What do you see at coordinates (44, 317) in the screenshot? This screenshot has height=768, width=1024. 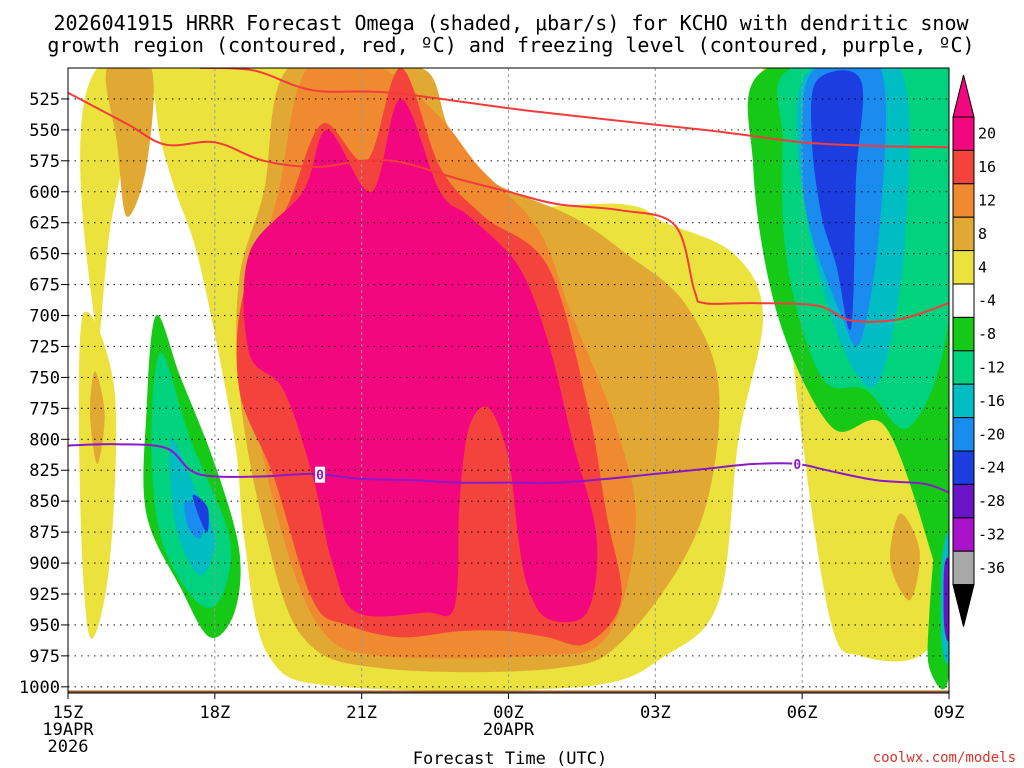 I see `y-tick-label-700: 700` at bounding box center [44, 317].